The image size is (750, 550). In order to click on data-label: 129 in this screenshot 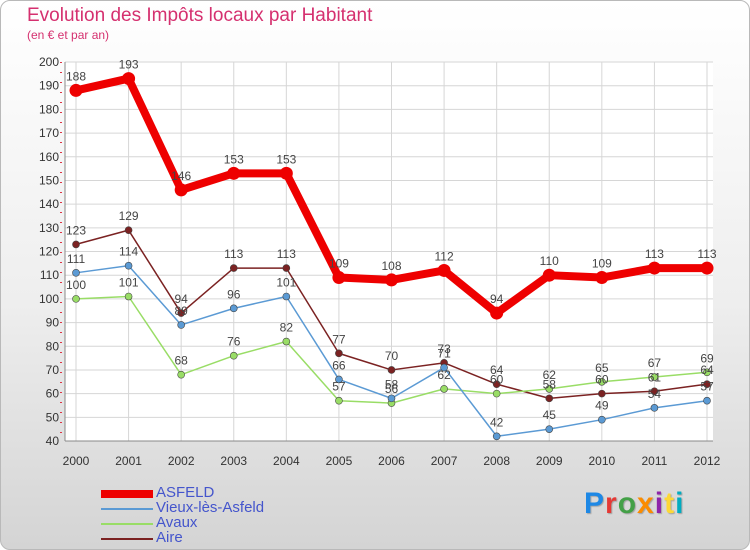, I will do `click(129, 216)`.